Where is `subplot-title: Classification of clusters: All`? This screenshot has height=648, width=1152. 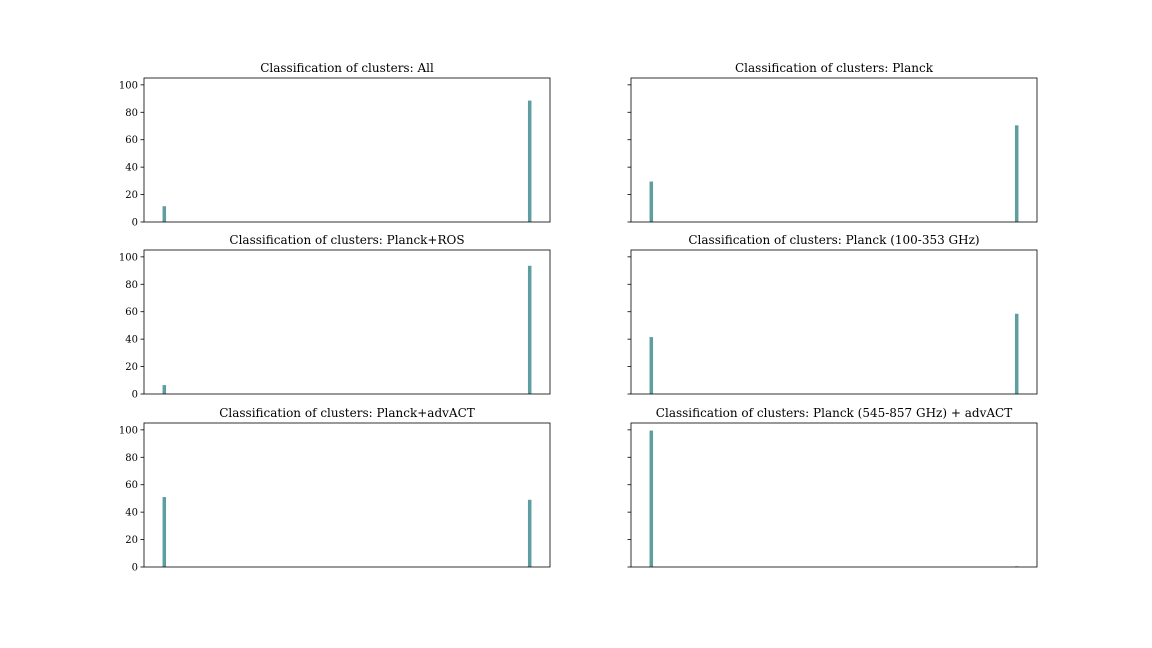 subplot-title: Classification of clusters: All is located at coordinates (347, 68).